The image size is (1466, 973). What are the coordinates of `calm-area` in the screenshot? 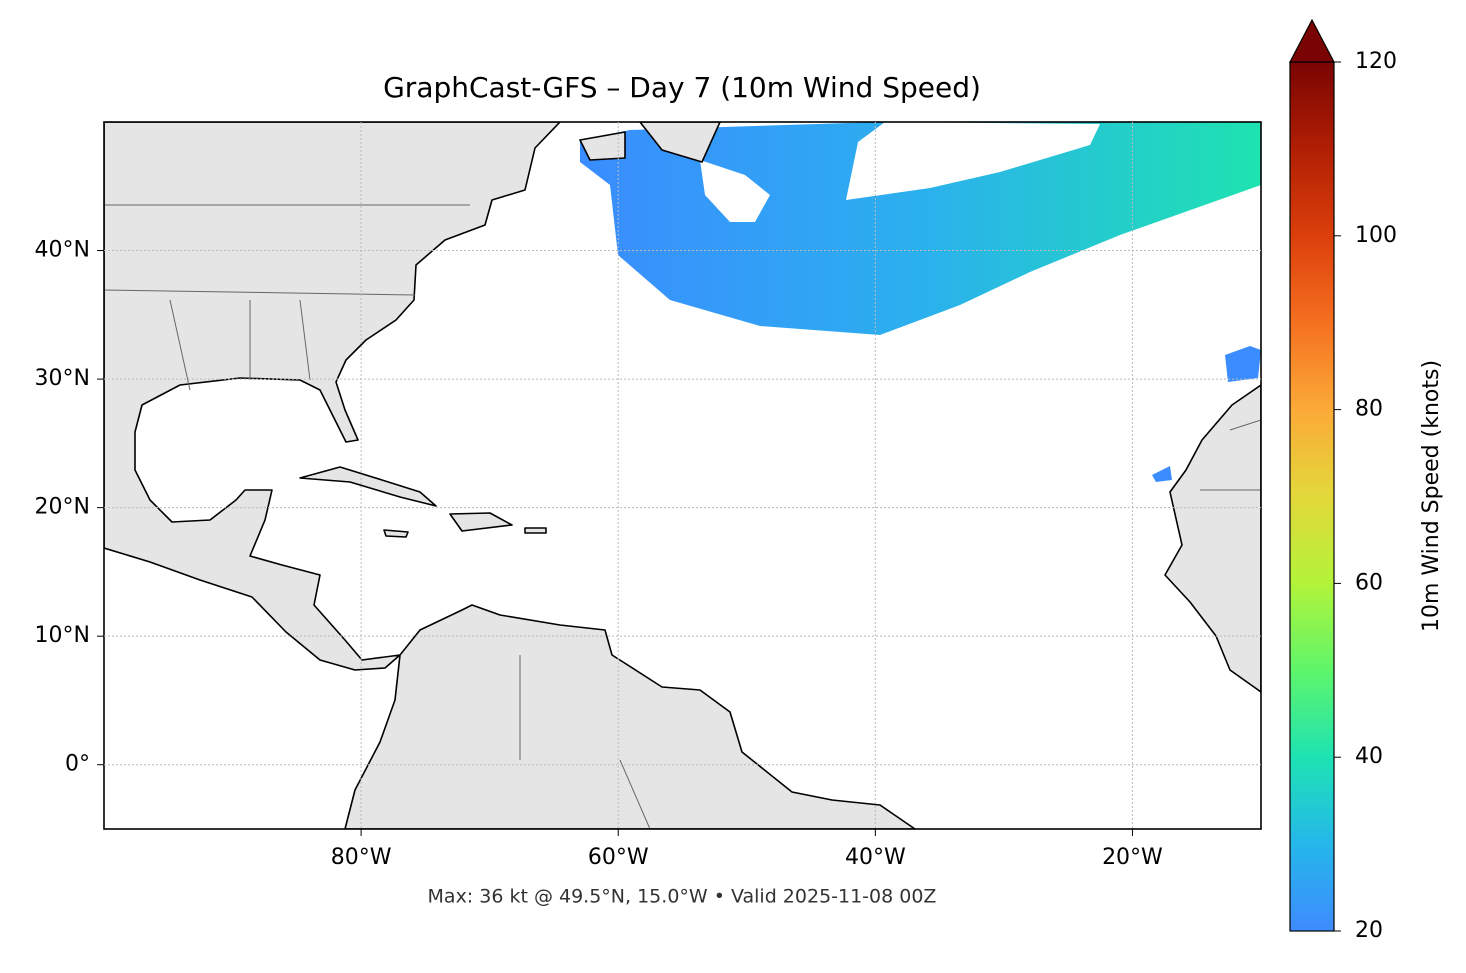 It's located at (900, 172).